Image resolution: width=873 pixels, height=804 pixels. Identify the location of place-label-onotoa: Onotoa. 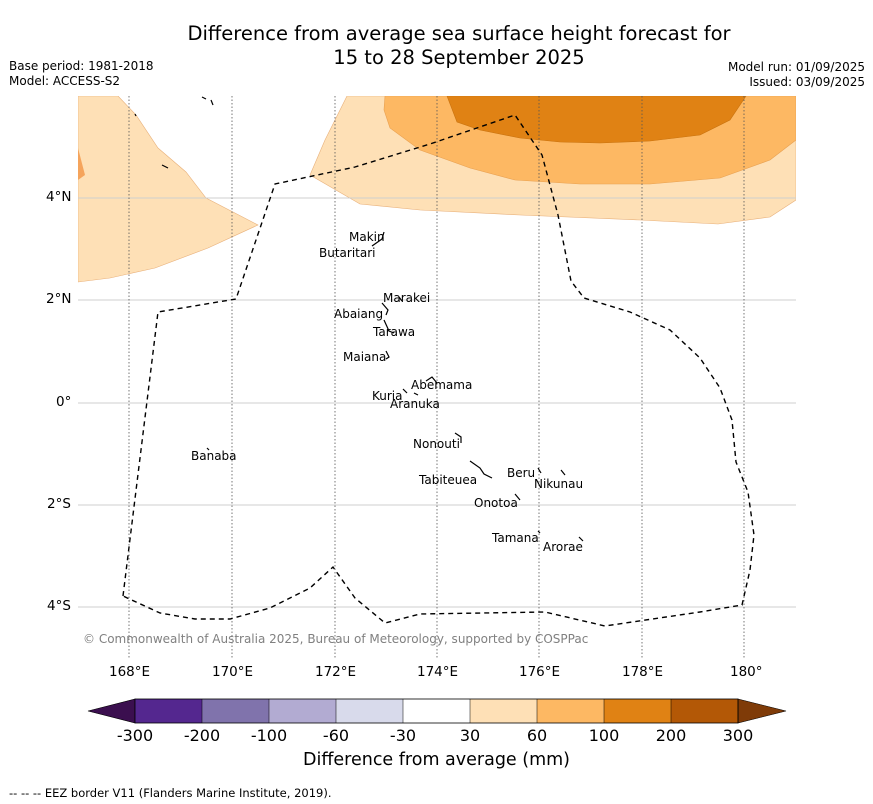
(496, 503).